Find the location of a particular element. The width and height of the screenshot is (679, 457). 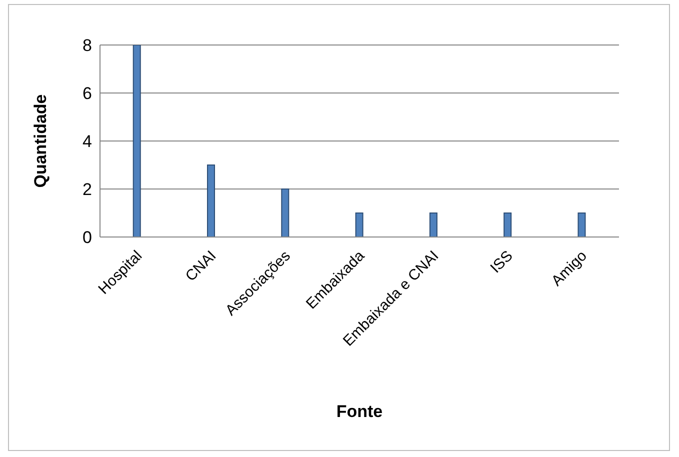

y-tick-label: 4 is located at coordinates (87, 142).